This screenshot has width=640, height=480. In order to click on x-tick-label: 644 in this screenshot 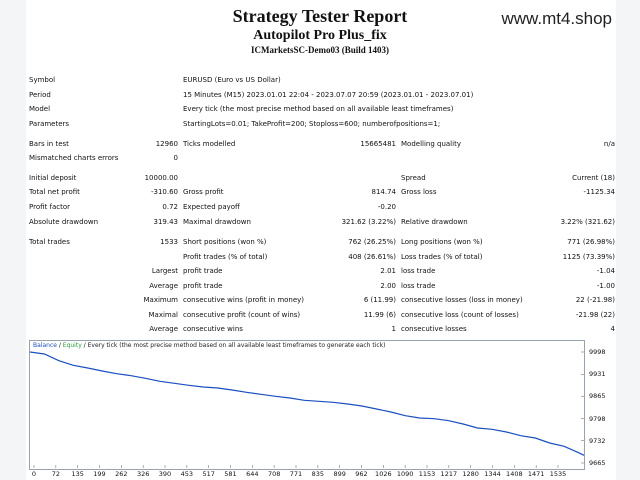, I will do `click(252, 474)`.